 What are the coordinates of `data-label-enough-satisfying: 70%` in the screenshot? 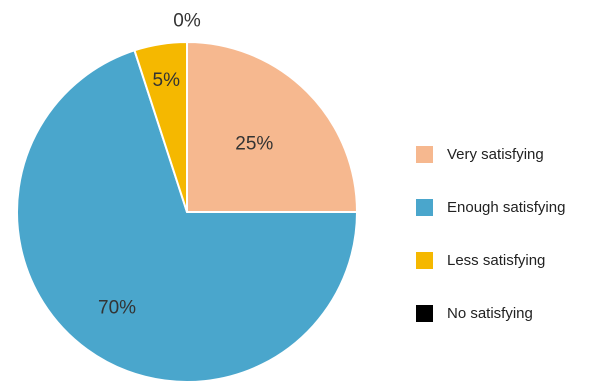 It's located at (117, 307).